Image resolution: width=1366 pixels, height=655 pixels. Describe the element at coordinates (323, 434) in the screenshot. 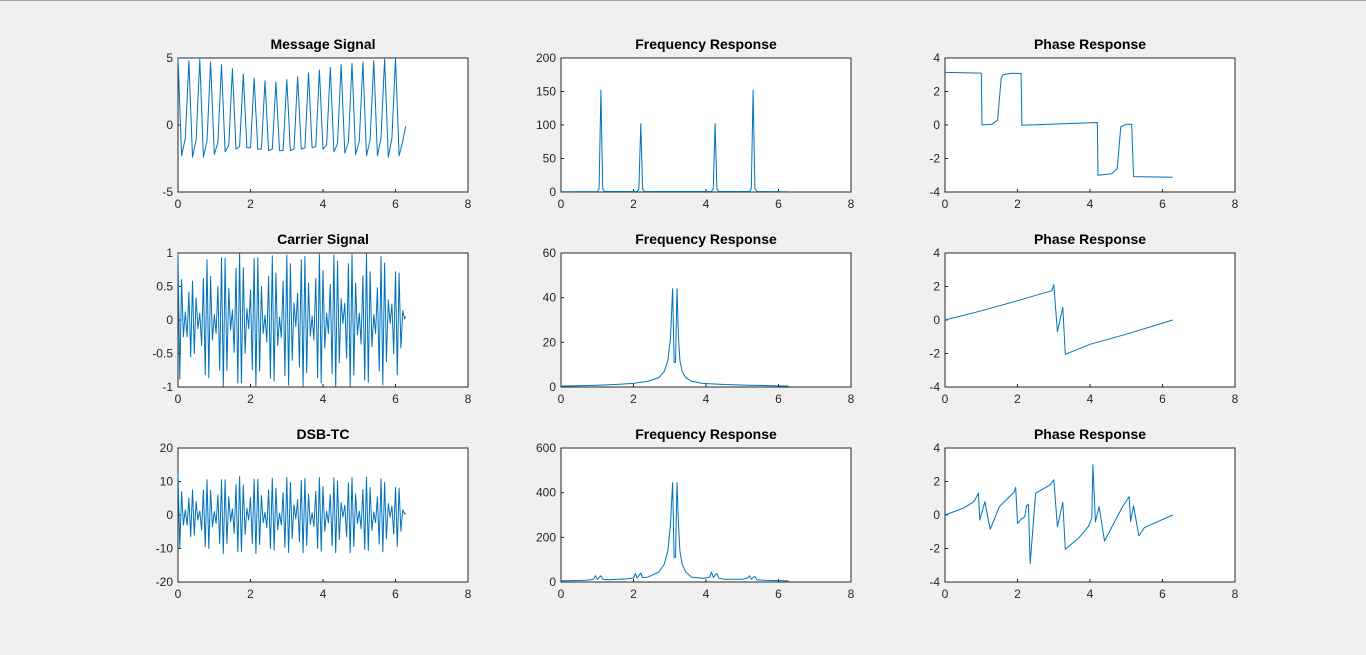

I see `plot-title: DSB-TC` at that location.